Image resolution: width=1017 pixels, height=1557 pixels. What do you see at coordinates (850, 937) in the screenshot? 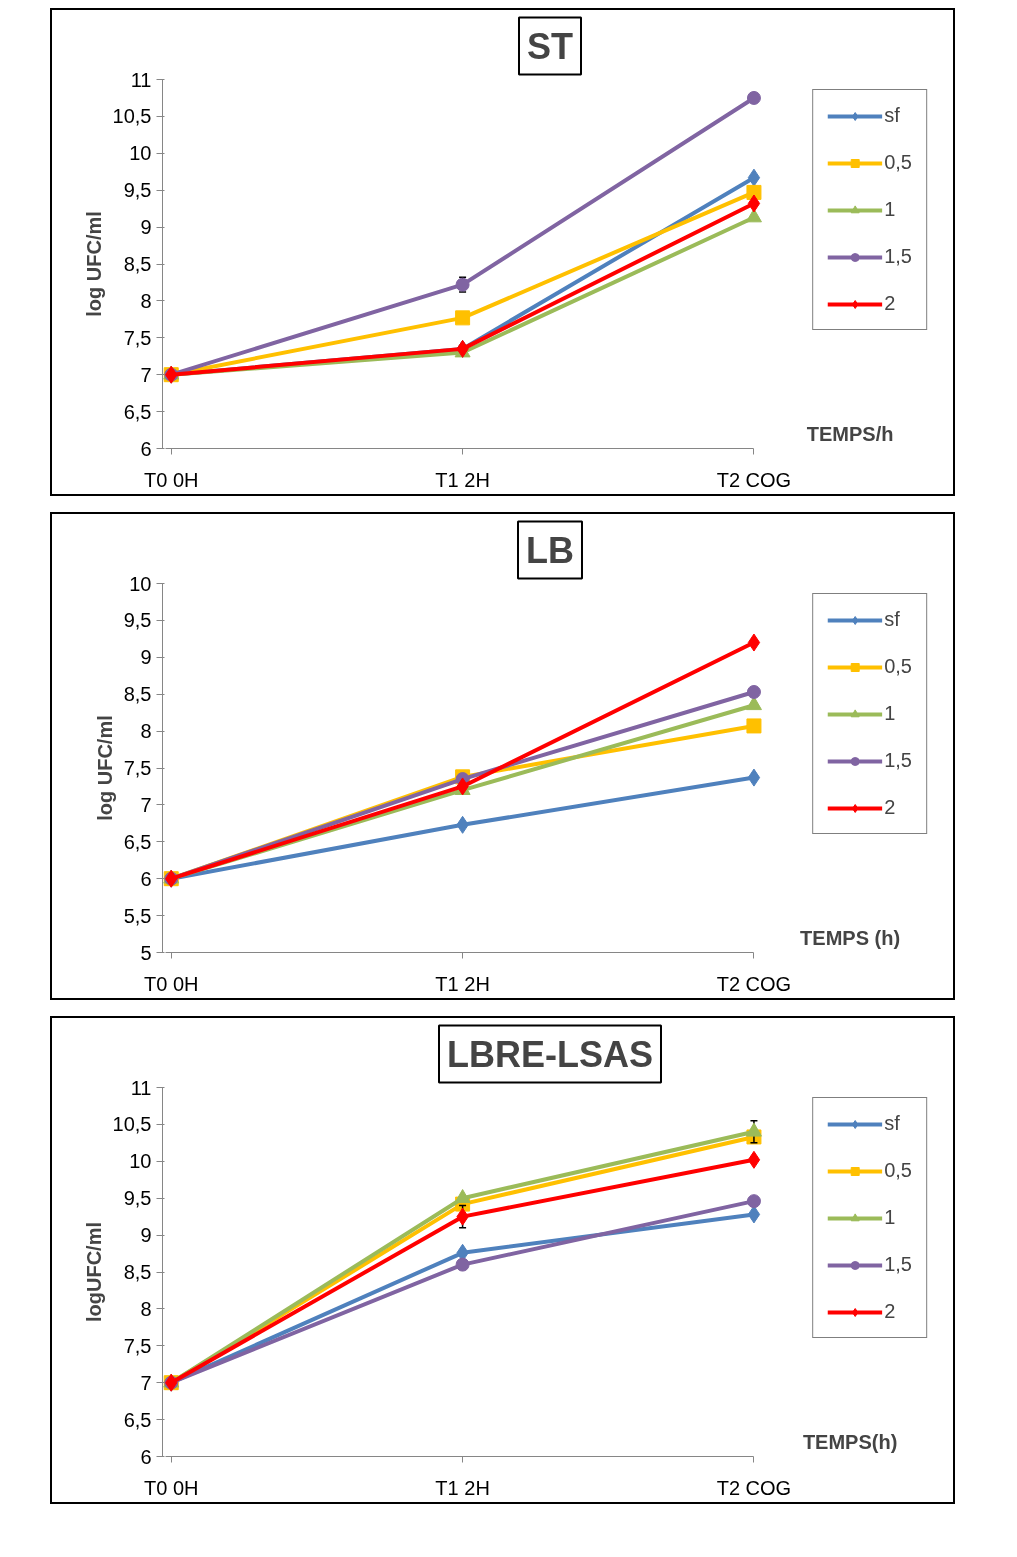
I see `x-axis-title: TEMPS (h)` at bounding box center [850, 937].